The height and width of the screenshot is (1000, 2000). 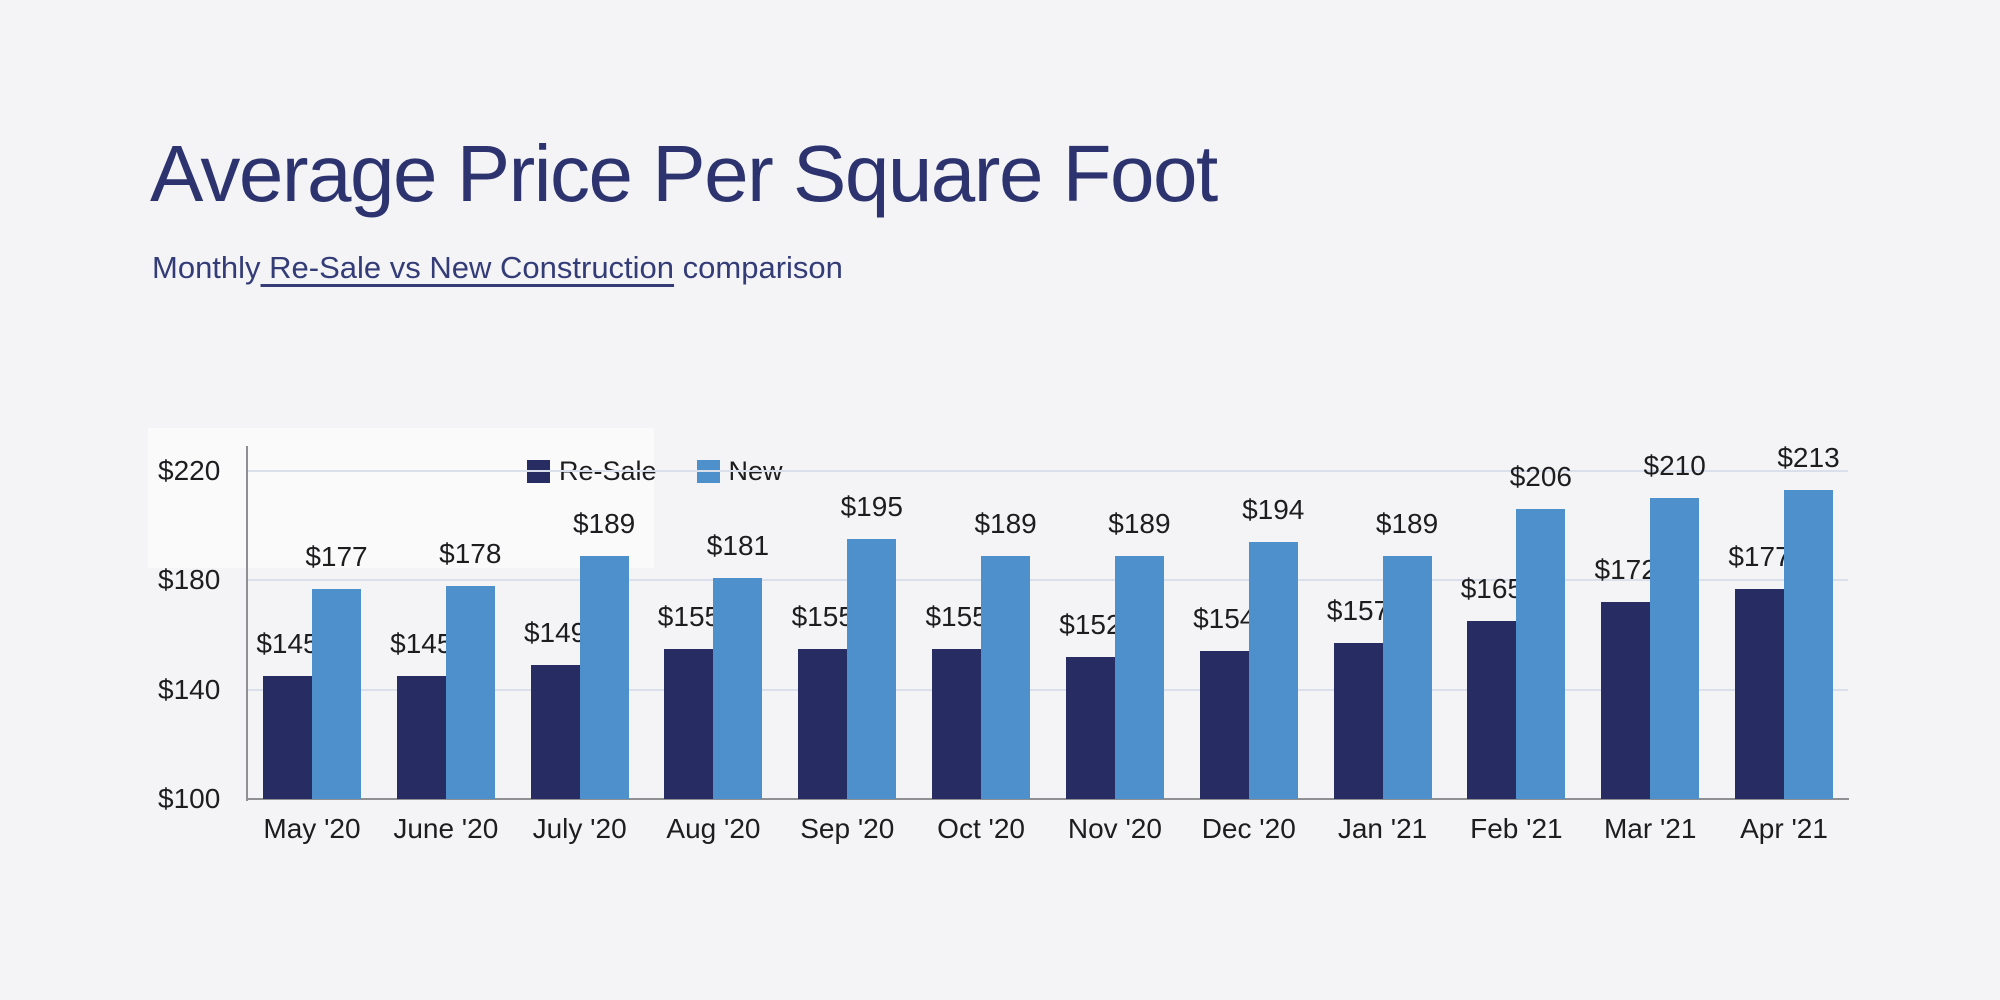 I want to click on subtitle-underlined-phrase: Re-Sale vs New Construction, so click(x=467, y=267).